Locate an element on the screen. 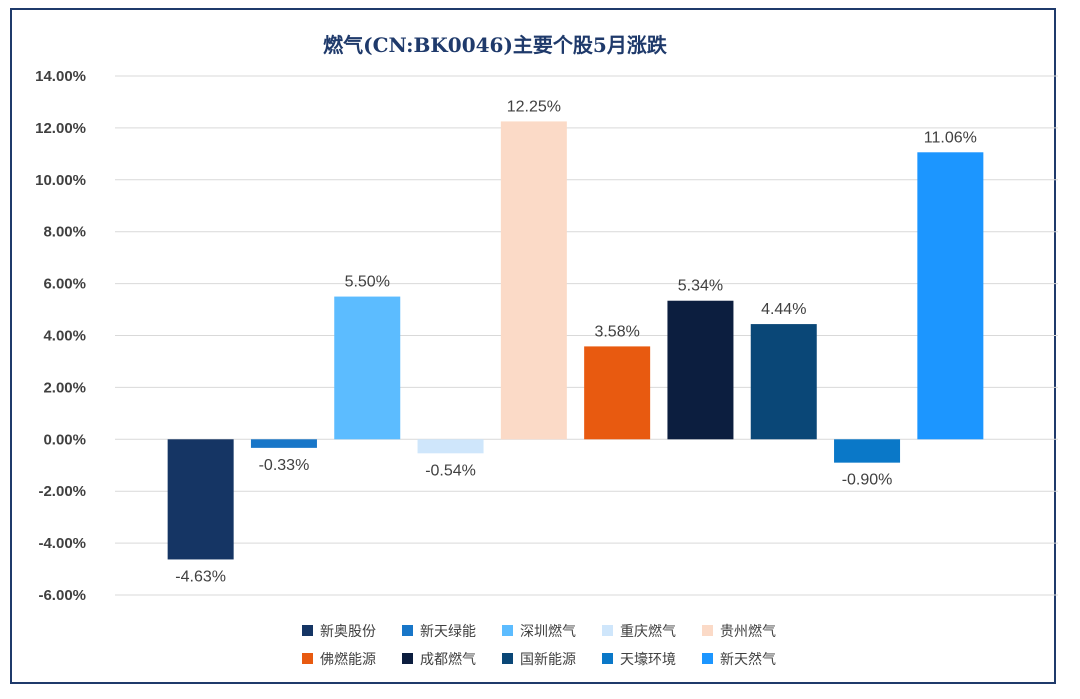 The height and width of the screenshot is (699, 1080). y-tick-label: 14.00% is located at coordinates (60, 76).